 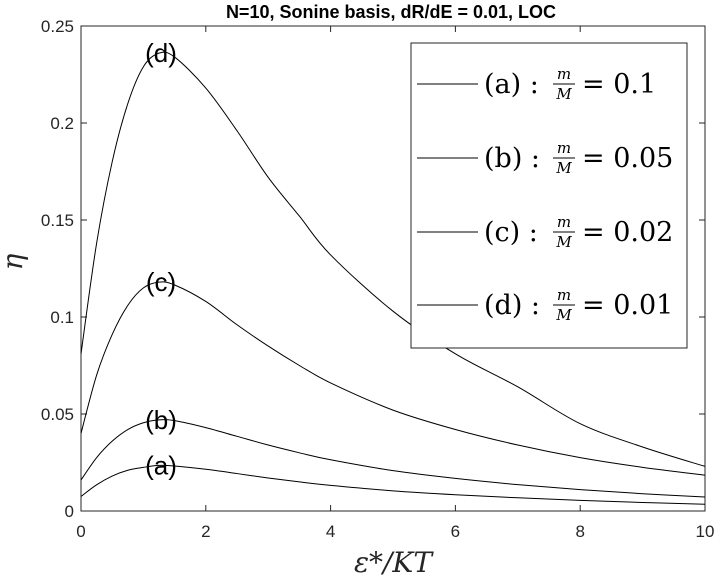 I want to click on legend-entry: (b) : mM = 0.05, so click(x=545, y=158).